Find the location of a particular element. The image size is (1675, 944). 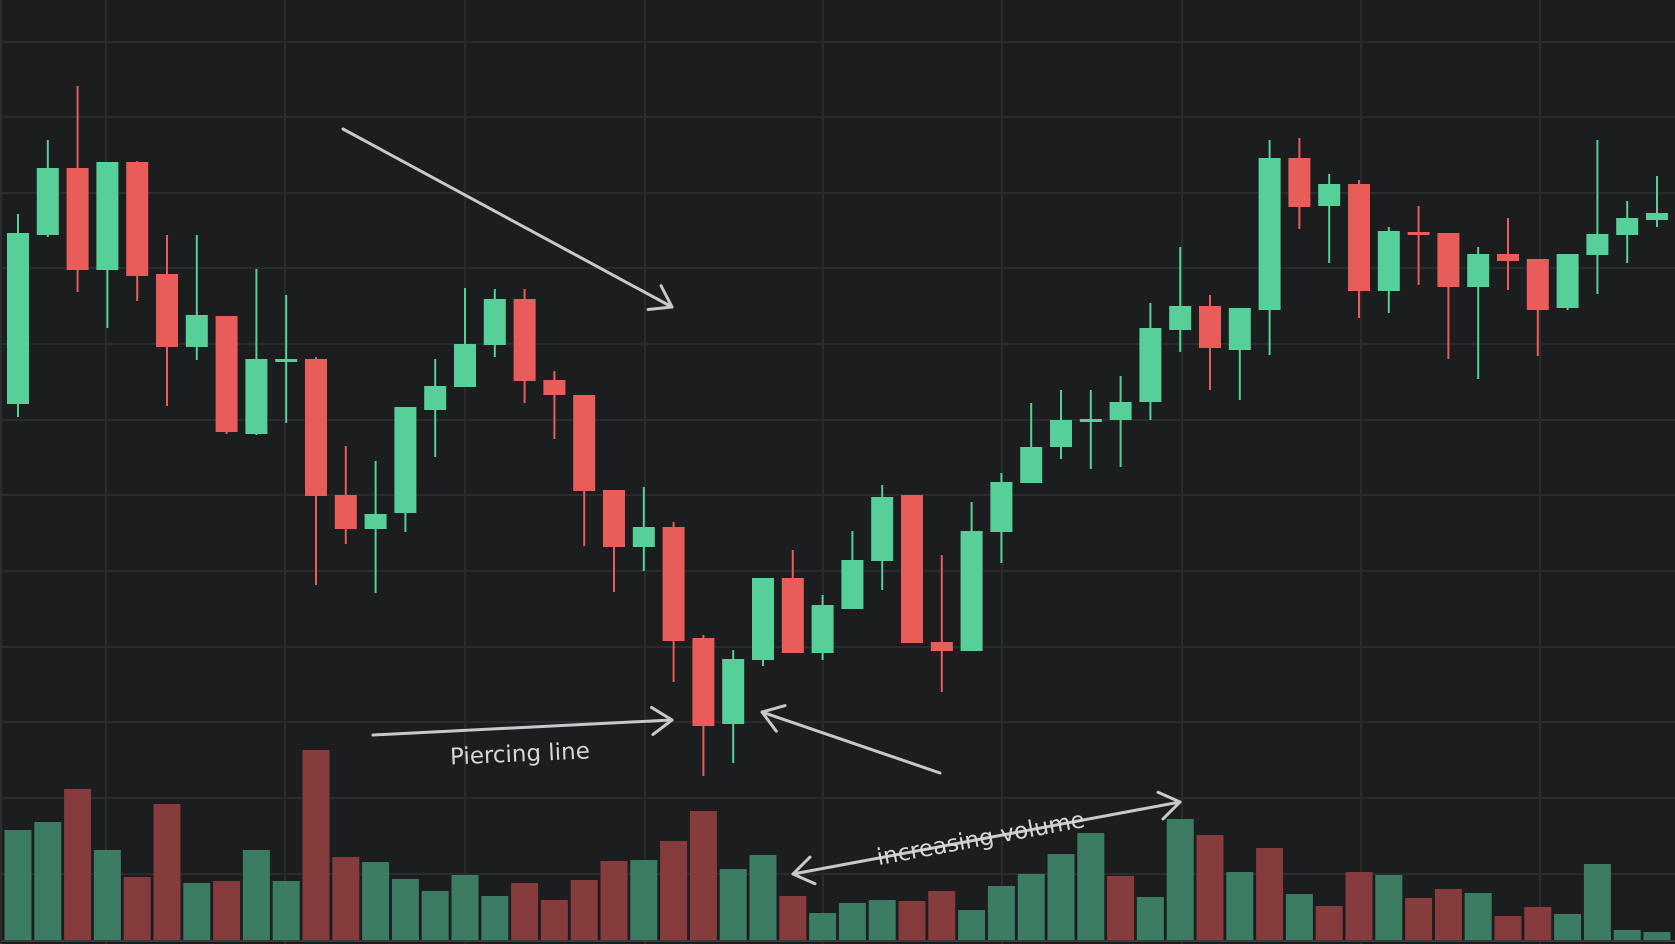

annotation-arrow is located at coordinates (507, 219).